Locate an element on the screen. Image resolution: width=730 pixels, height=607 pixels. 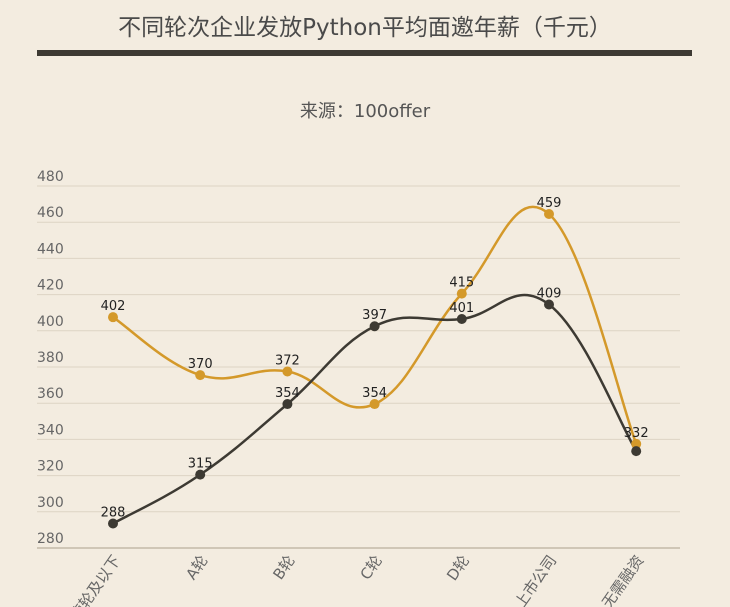
y-tick-label: 380 is located at coordinates (50, 358).